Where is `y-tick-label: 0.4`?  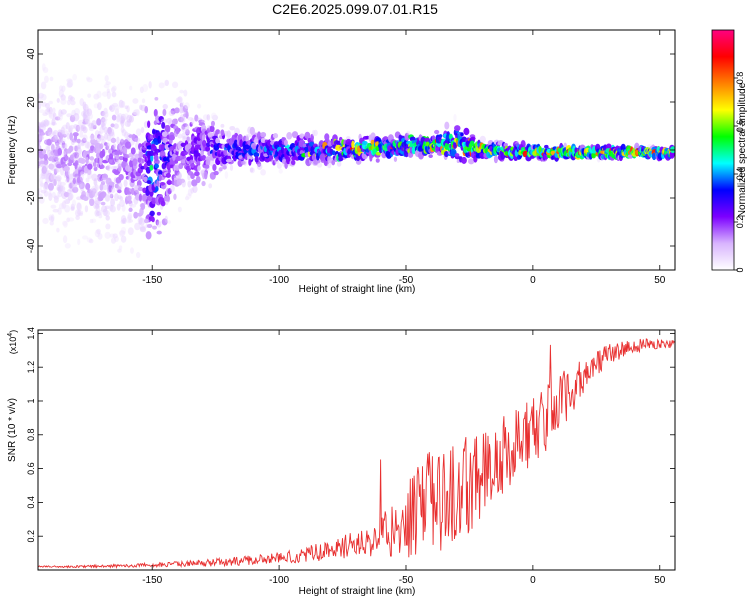
y-tick-label: 0.4 is located at coordinates (31, 502).